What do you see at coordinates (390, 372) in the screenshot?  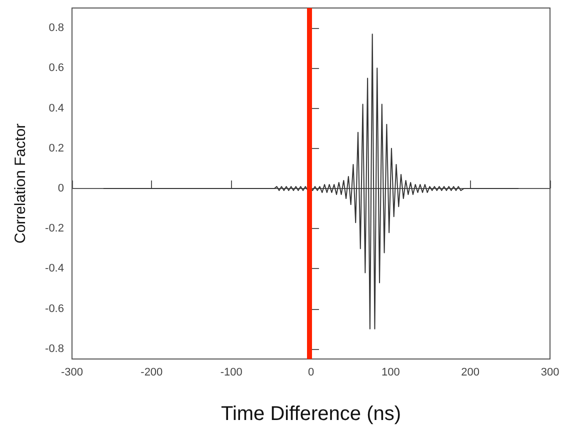 I see `x-tick-label: 100` at bounding box center [390, 372].